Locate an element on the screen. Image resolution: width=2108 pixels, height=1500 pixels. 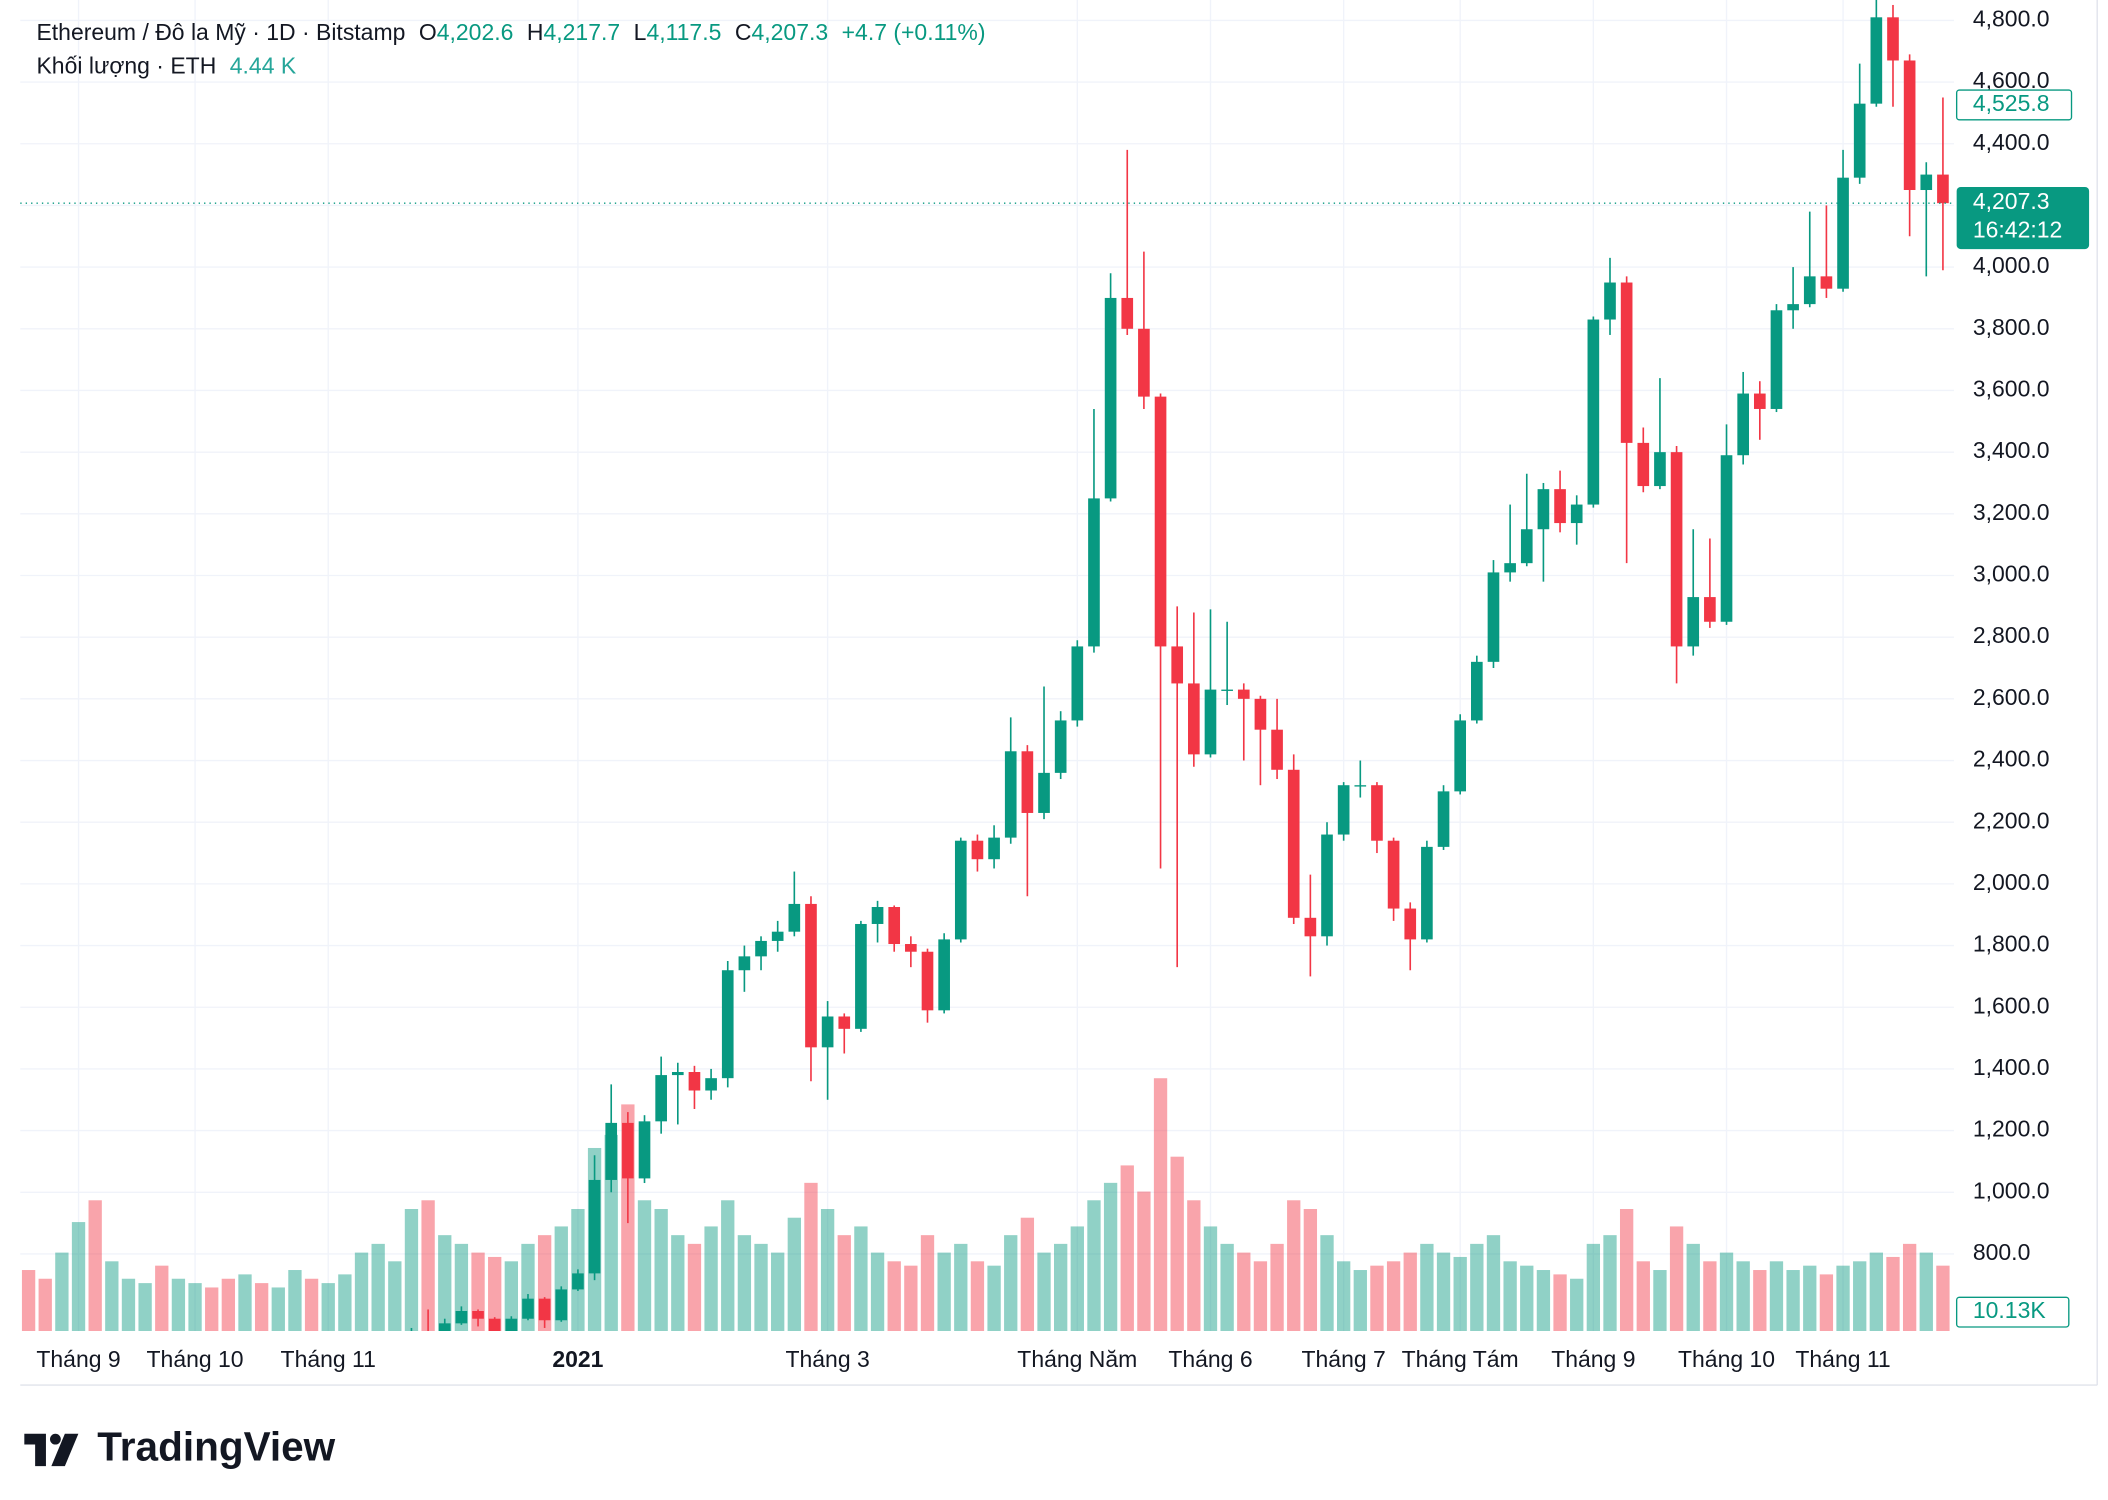
ohlc-key: C is located at coordinates (743, 32).